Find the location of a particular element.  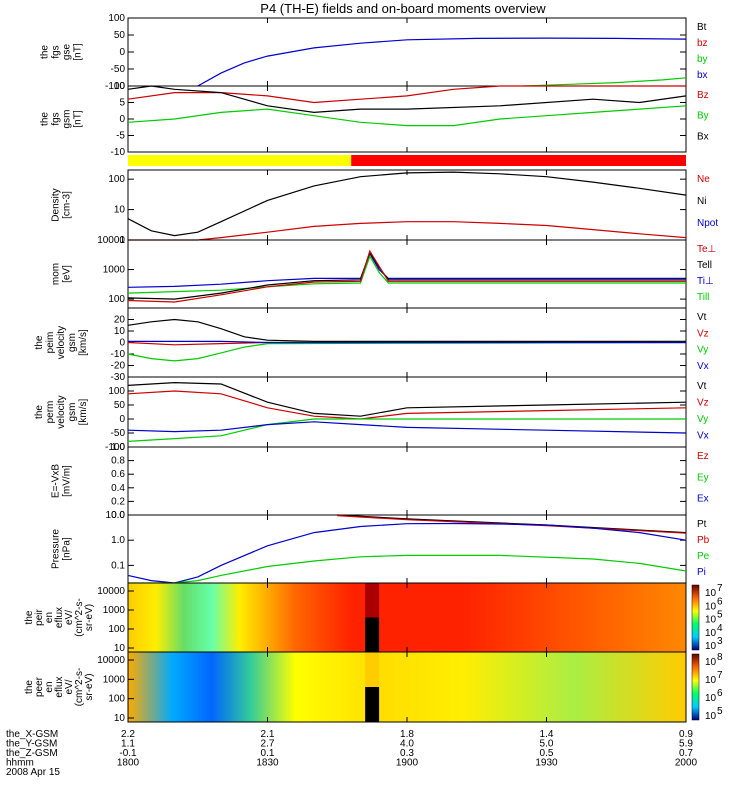

colorbar-exponent: 4 is located at coordinates (720, 628).